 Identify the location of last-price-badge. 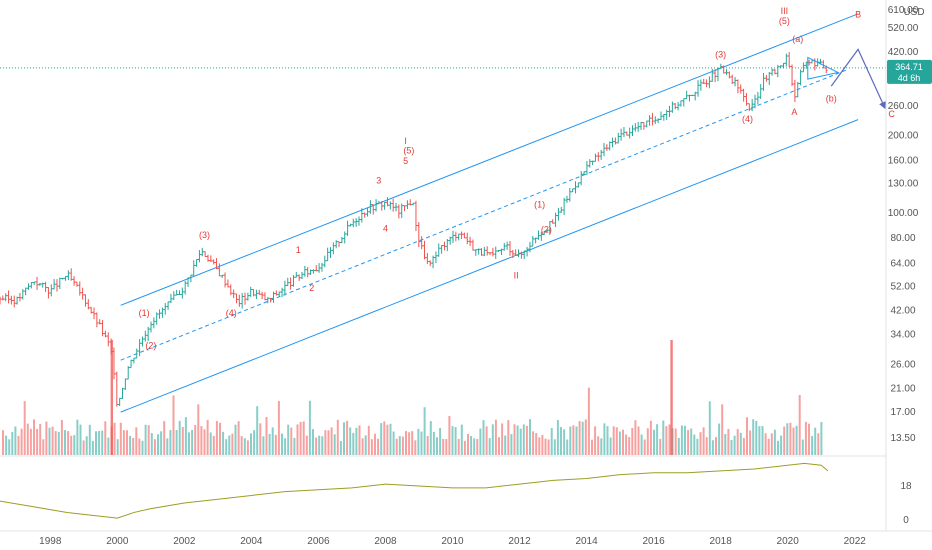
(909, 71).